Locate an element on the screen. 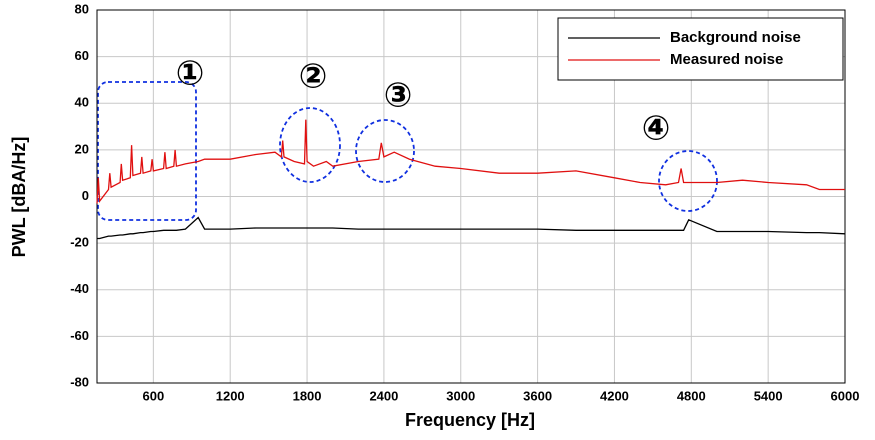 This screenshot has height=440, width=875. y-tick-label: 60 is located at coordinates (82, 55).